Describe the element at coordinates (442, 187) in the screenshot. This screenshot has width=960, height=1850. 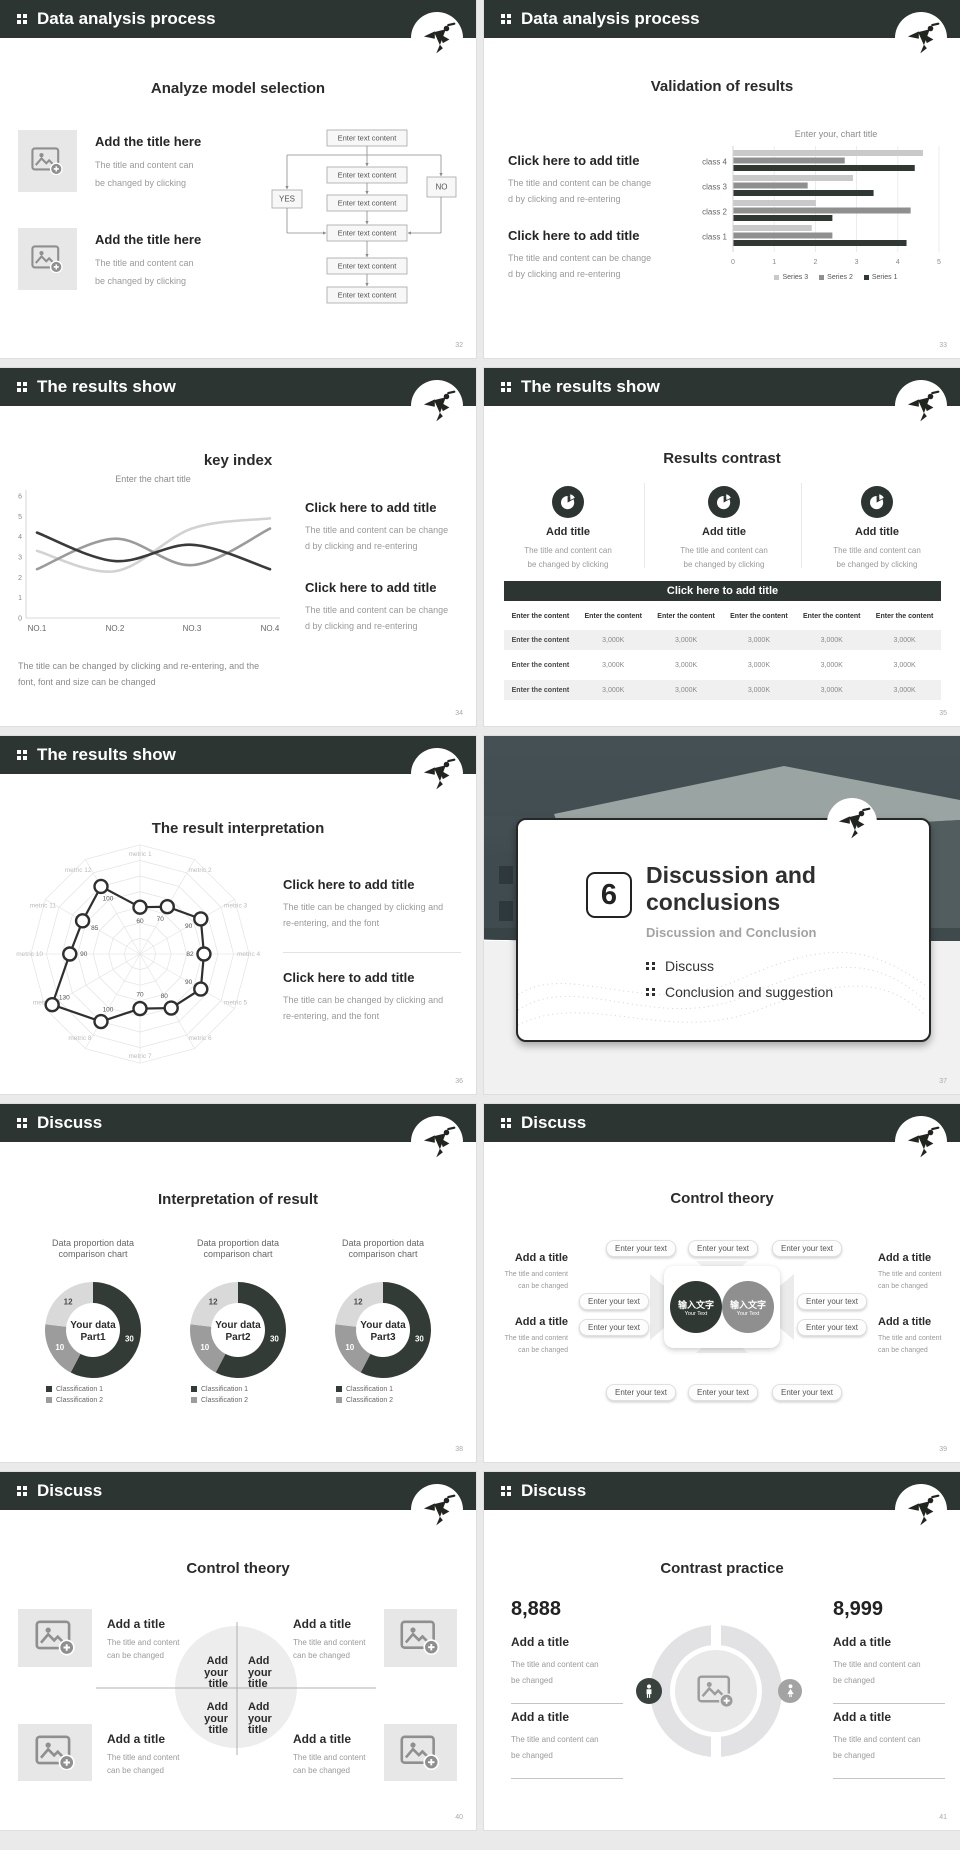
I see `flowchart-shape: NO` at that location.